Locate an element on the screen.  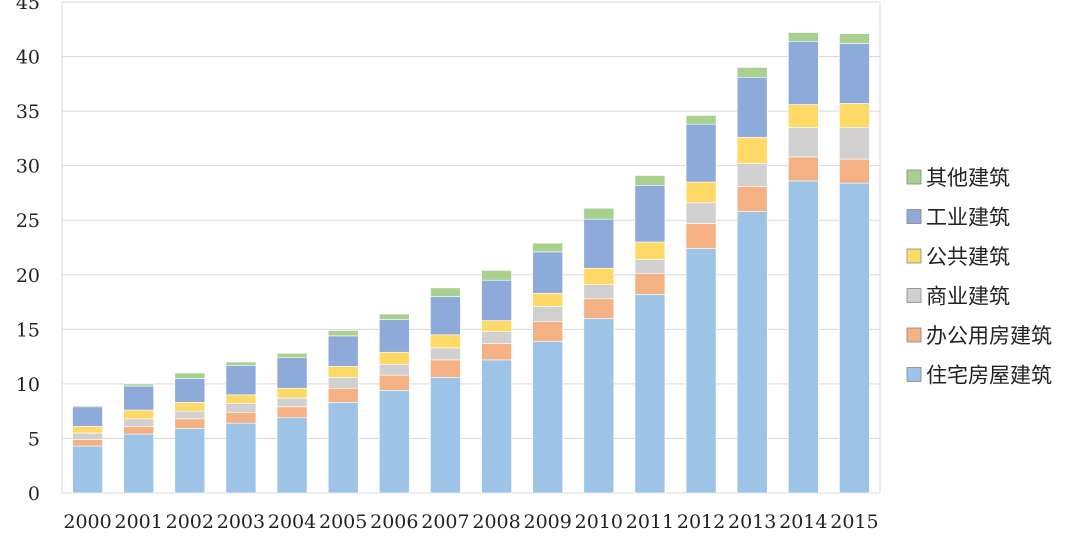
x-tick-label: 2015 is located at coordinates (854, 522).